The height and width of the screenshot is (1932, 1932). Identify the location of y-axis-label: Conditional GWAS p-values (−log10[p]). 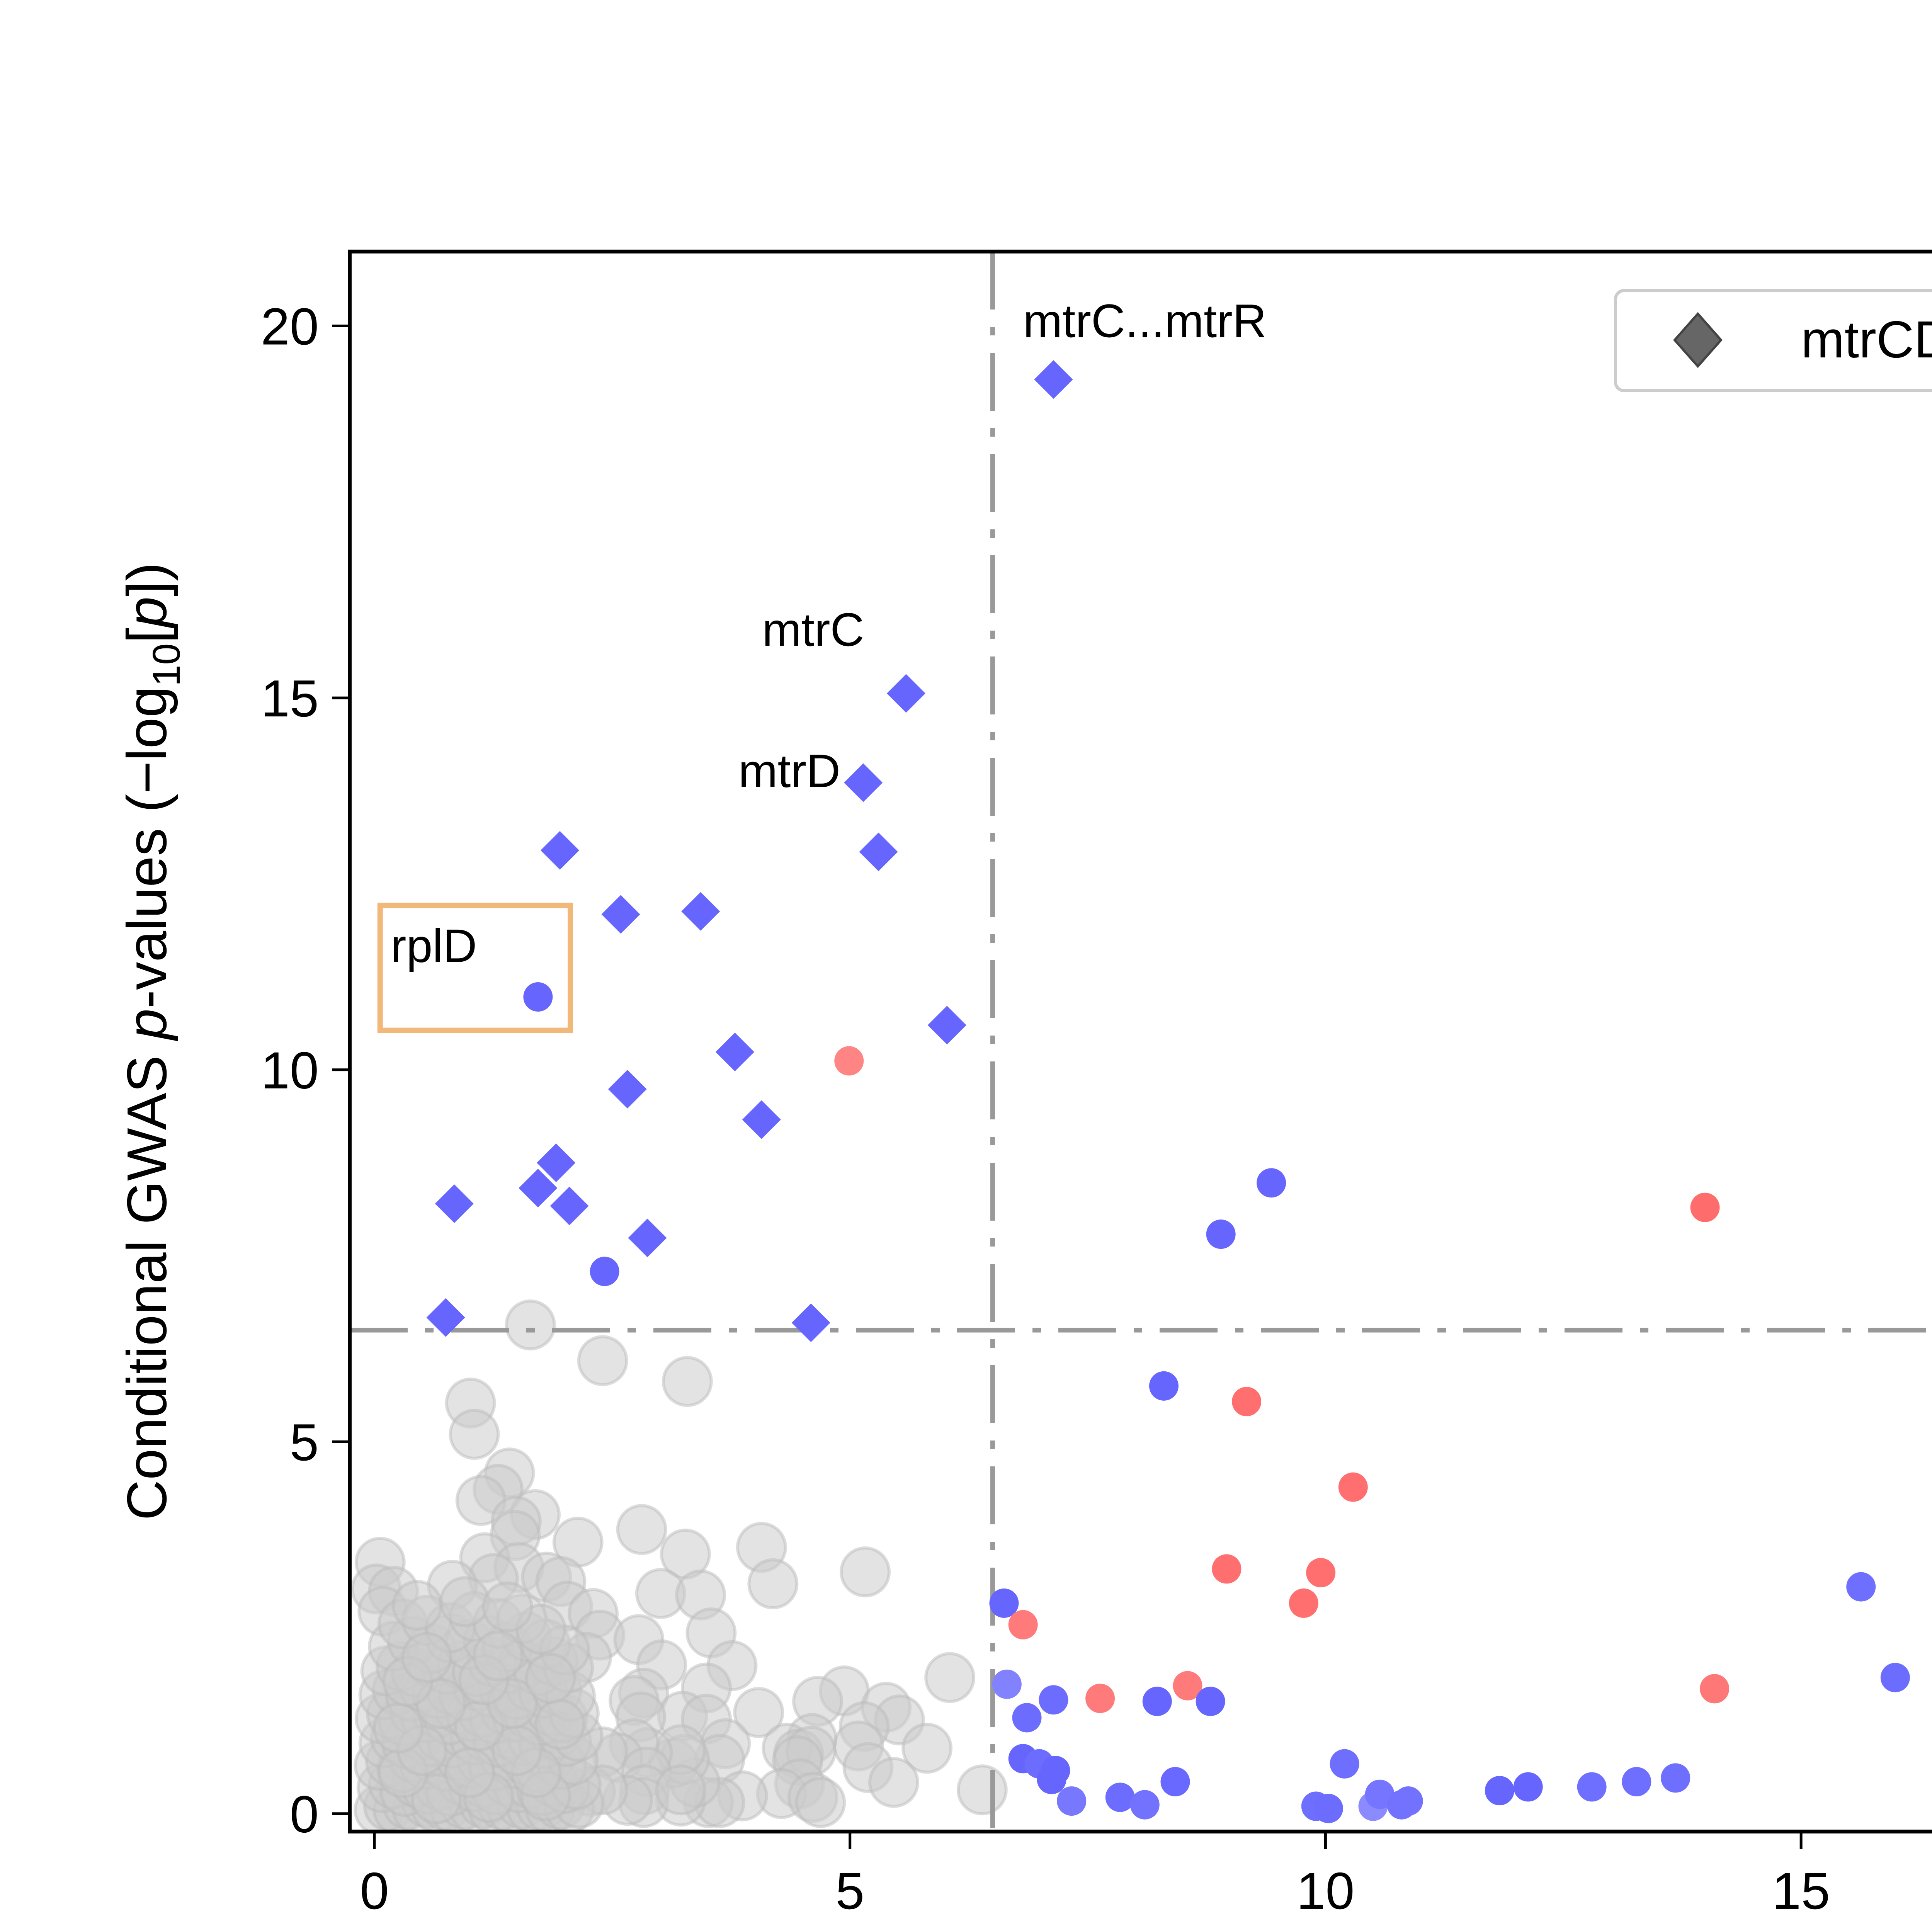
(152, 1041).